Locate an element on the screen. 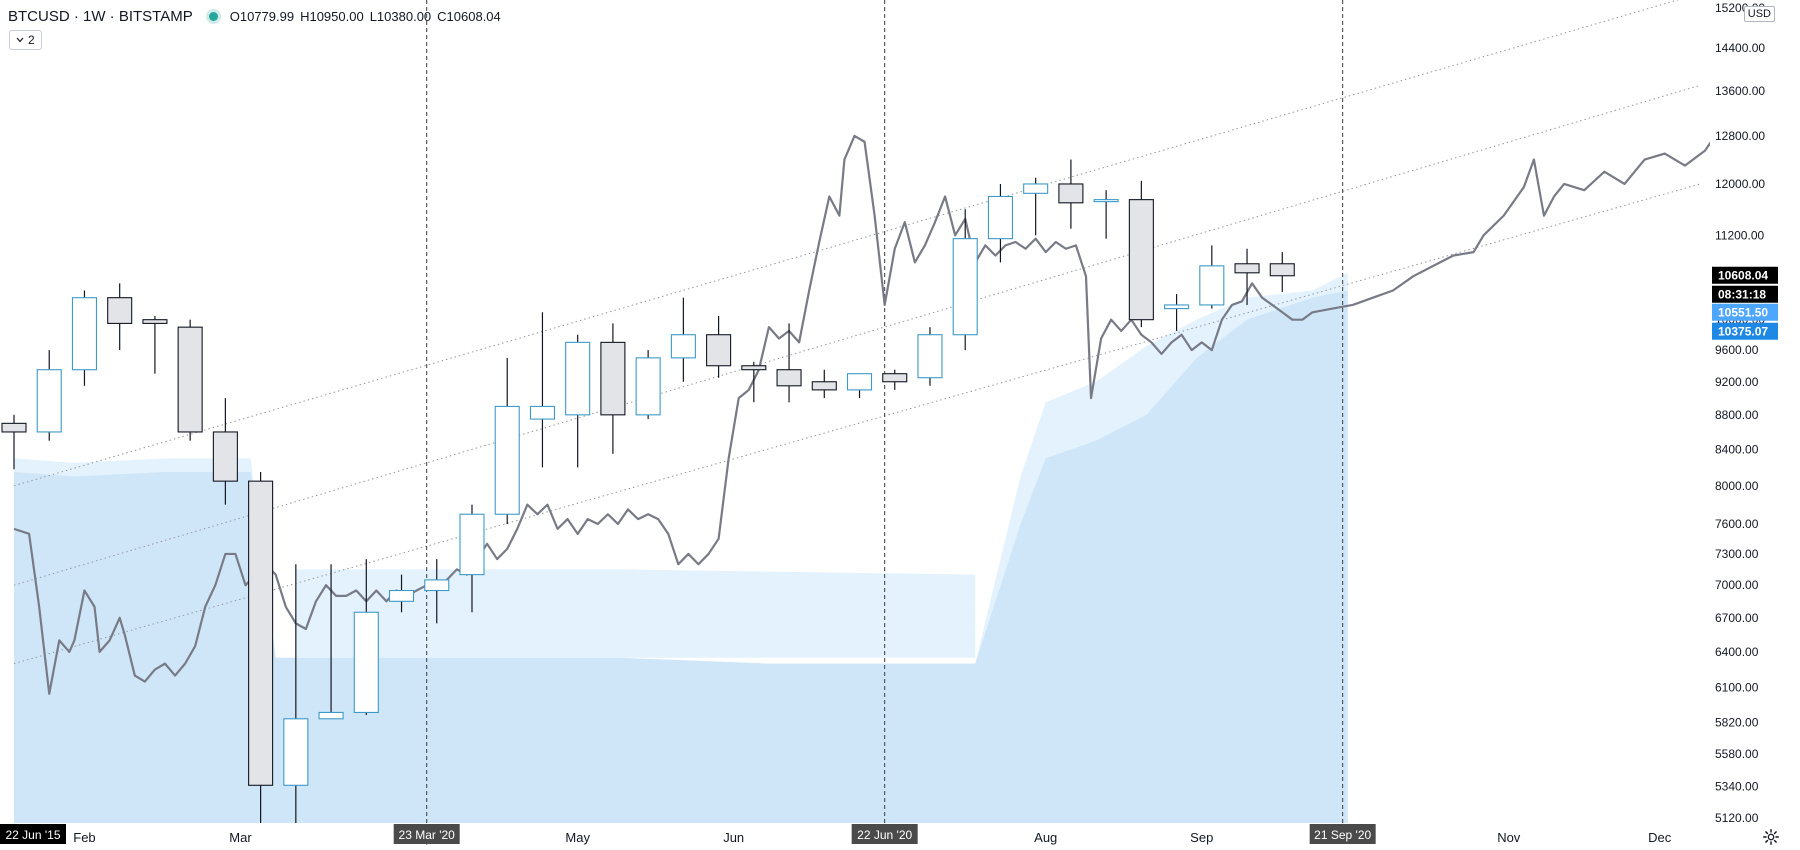  x-tick-label-9: Nov is located at coordinates (1509, 837).